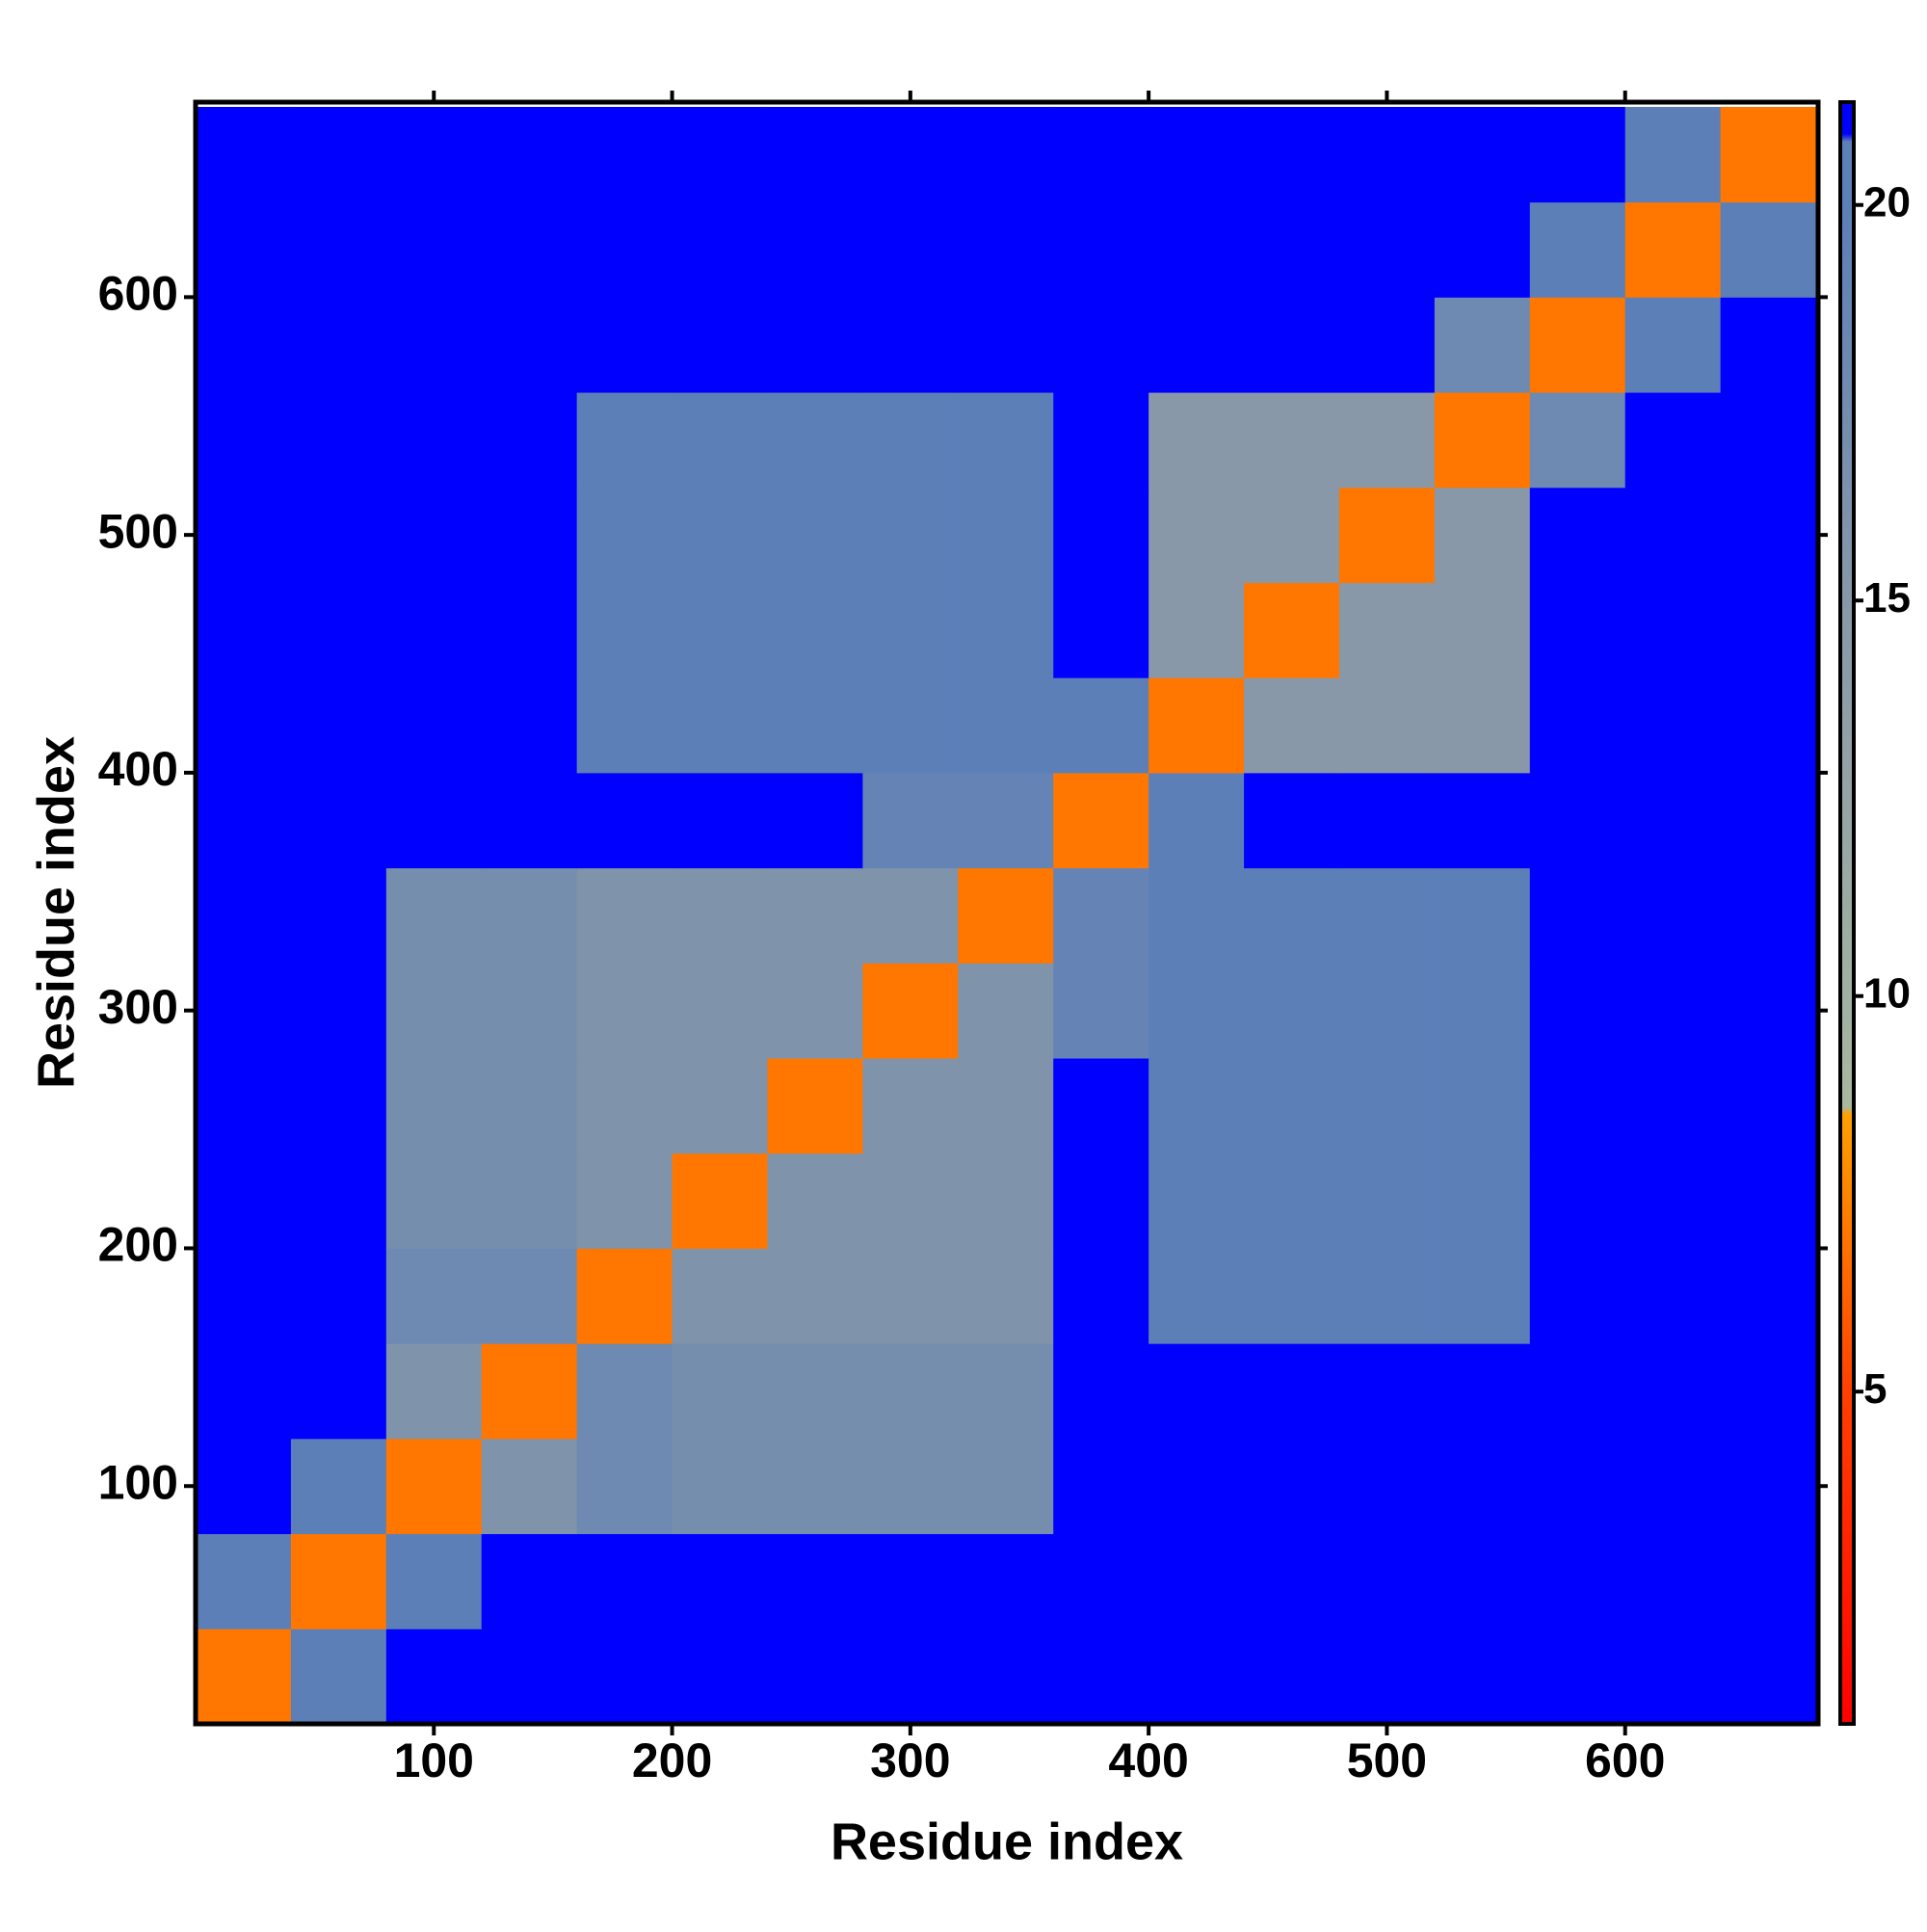 The image size is (1927, 1932). I want to click on y-axis-label: Residue index, so click(56, 912).